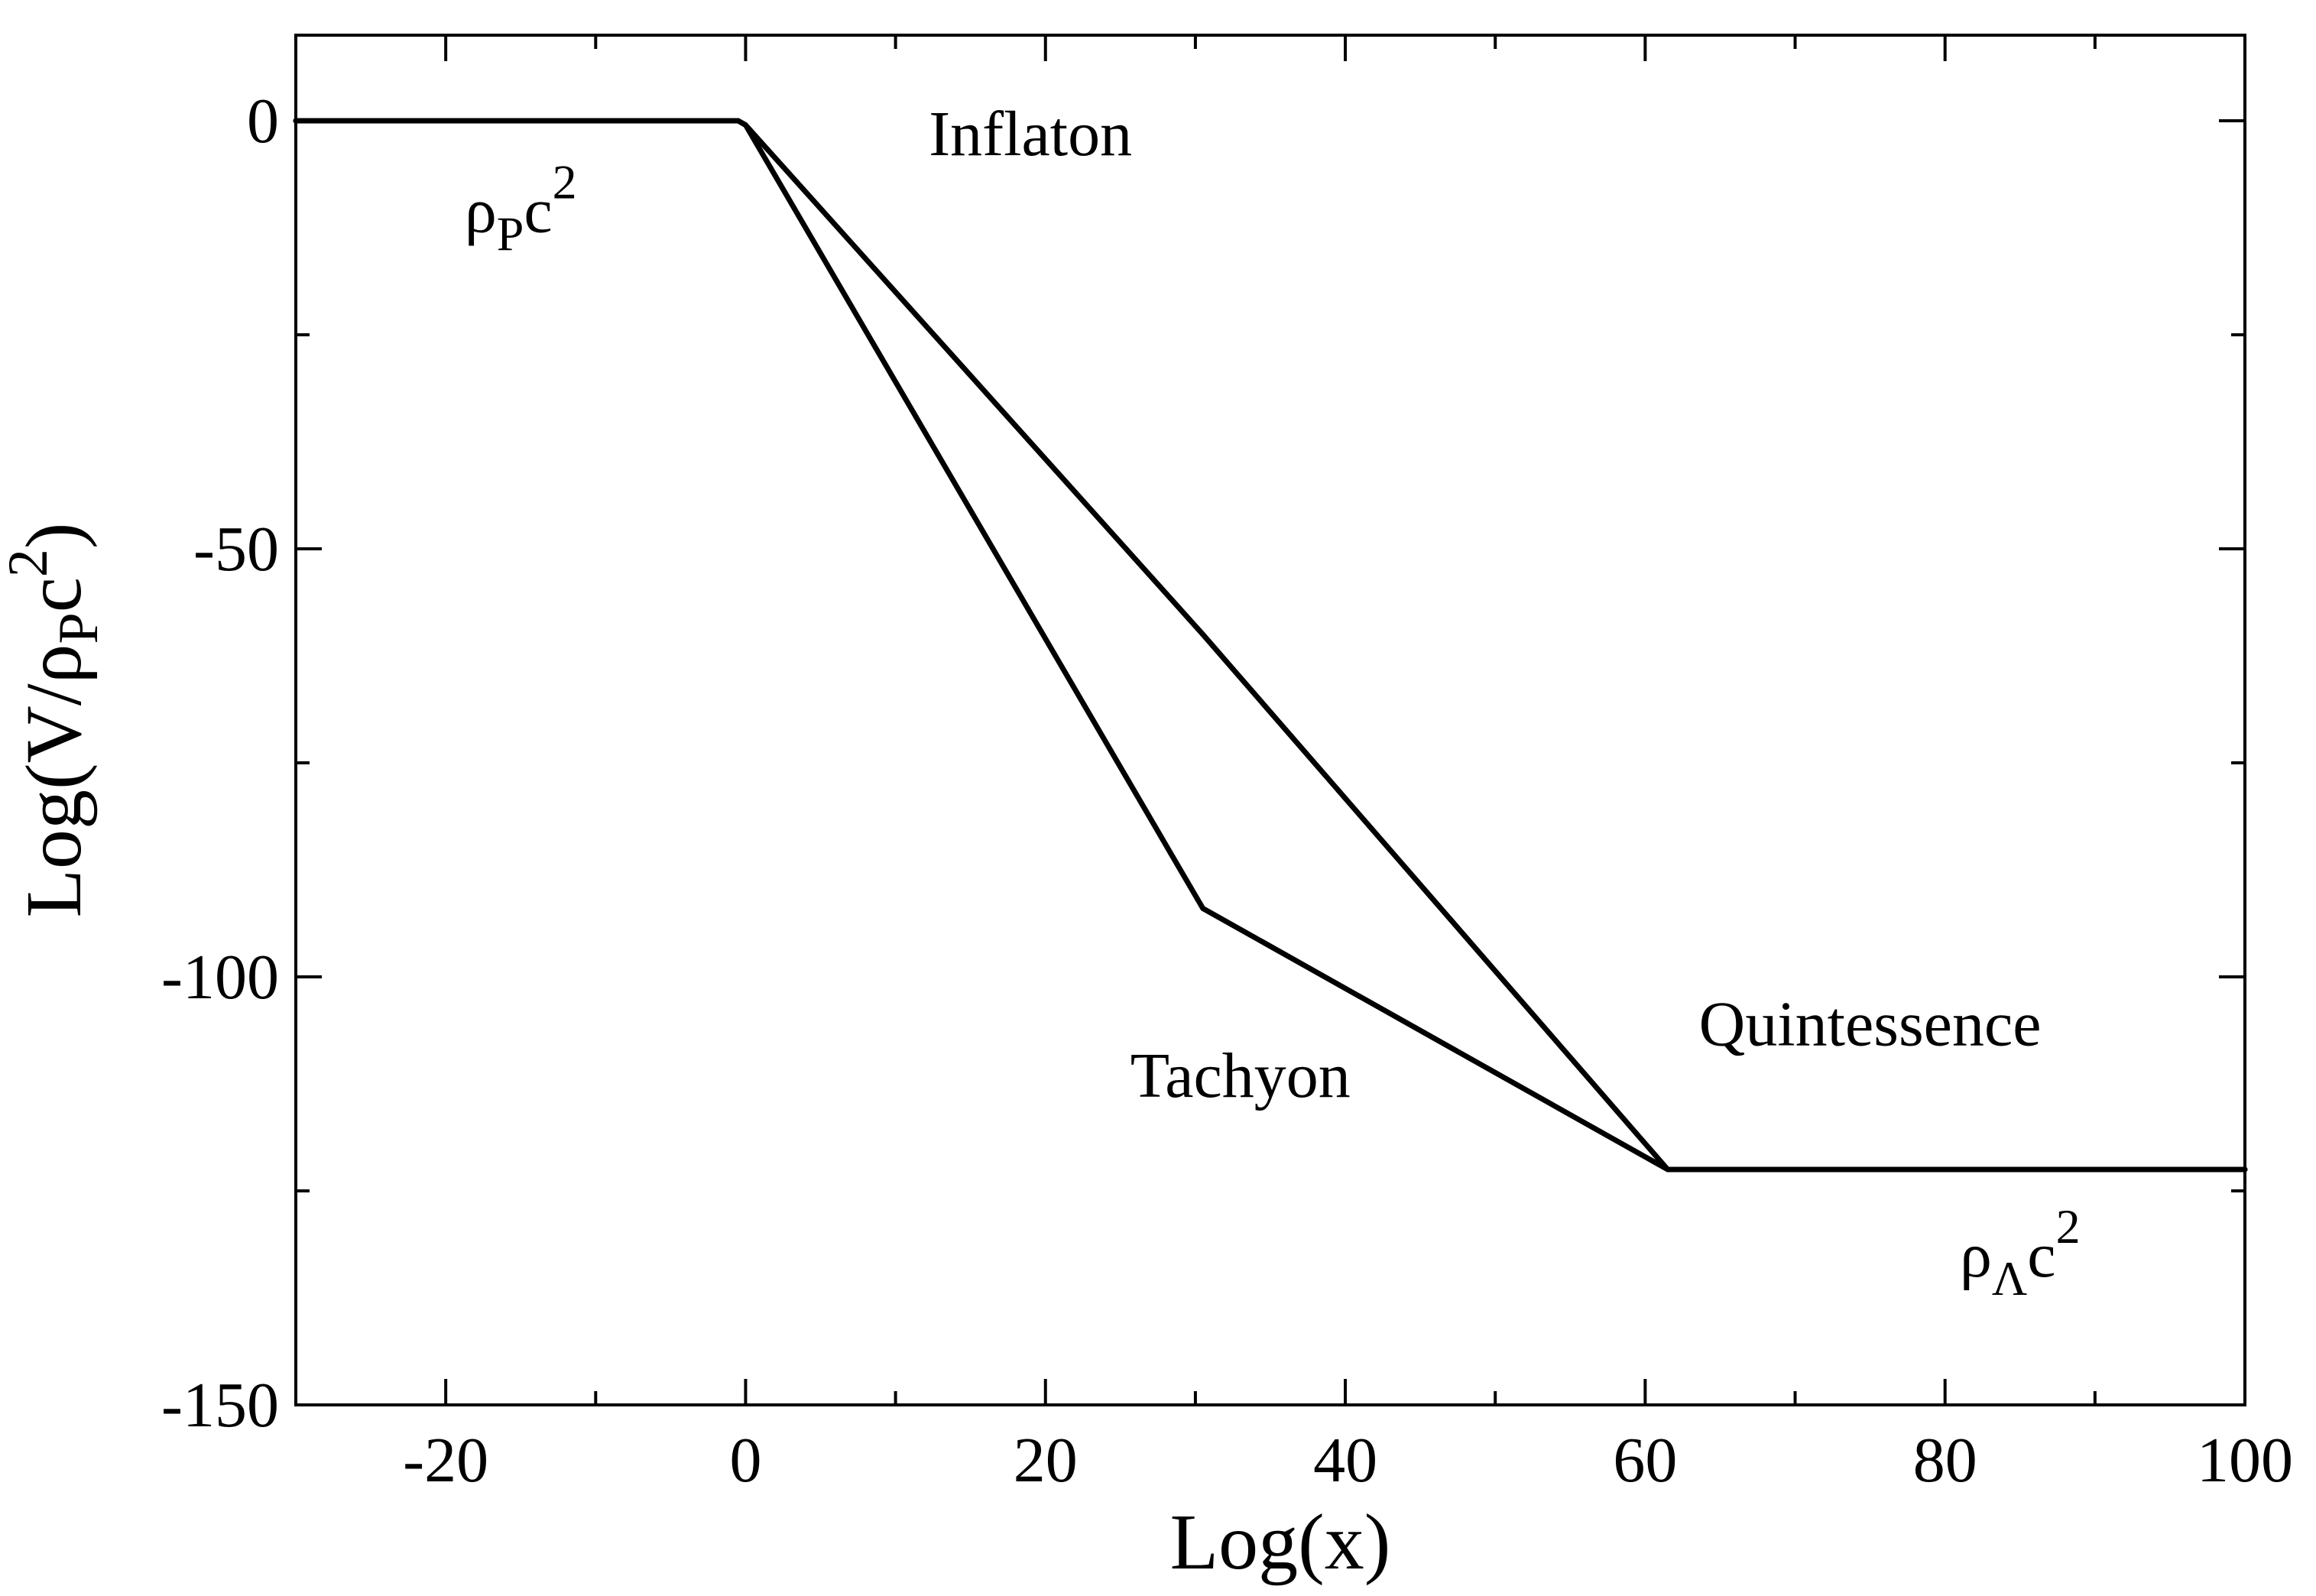 This screenshot has height=1596, width=2316. What do you see at coordinates (236, 549) in the screenshot?
I see `y-tick-label: -50` at bounding box center [236, 549].